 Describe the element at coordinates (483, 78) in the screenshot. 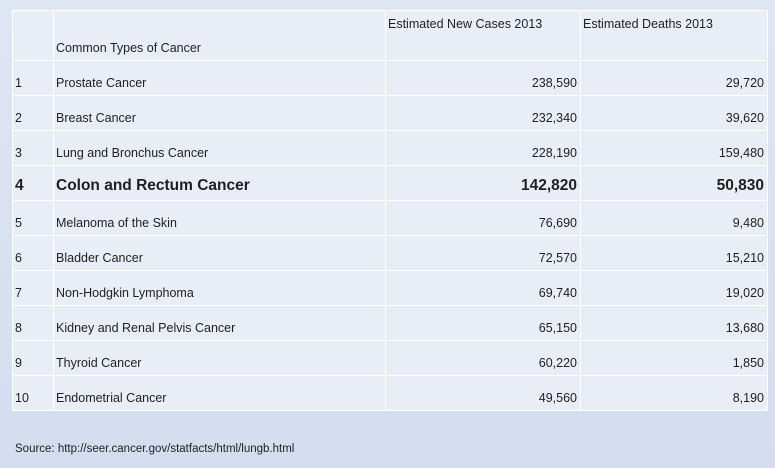

I see `cell-new-cases: 238,590` at that location.